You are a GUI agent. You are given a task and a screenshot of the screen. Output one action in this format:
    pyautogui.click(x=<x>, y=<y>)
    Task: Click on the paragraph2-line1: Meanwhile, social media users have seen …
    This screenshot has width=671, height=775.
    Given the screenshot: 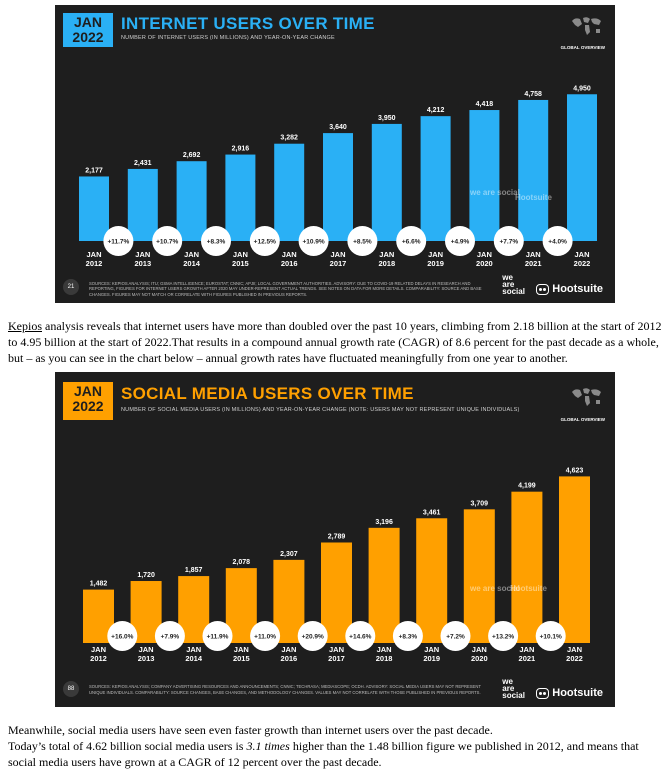 What is the action you would take?
    pyautogui.click(x=250, y=730)
    